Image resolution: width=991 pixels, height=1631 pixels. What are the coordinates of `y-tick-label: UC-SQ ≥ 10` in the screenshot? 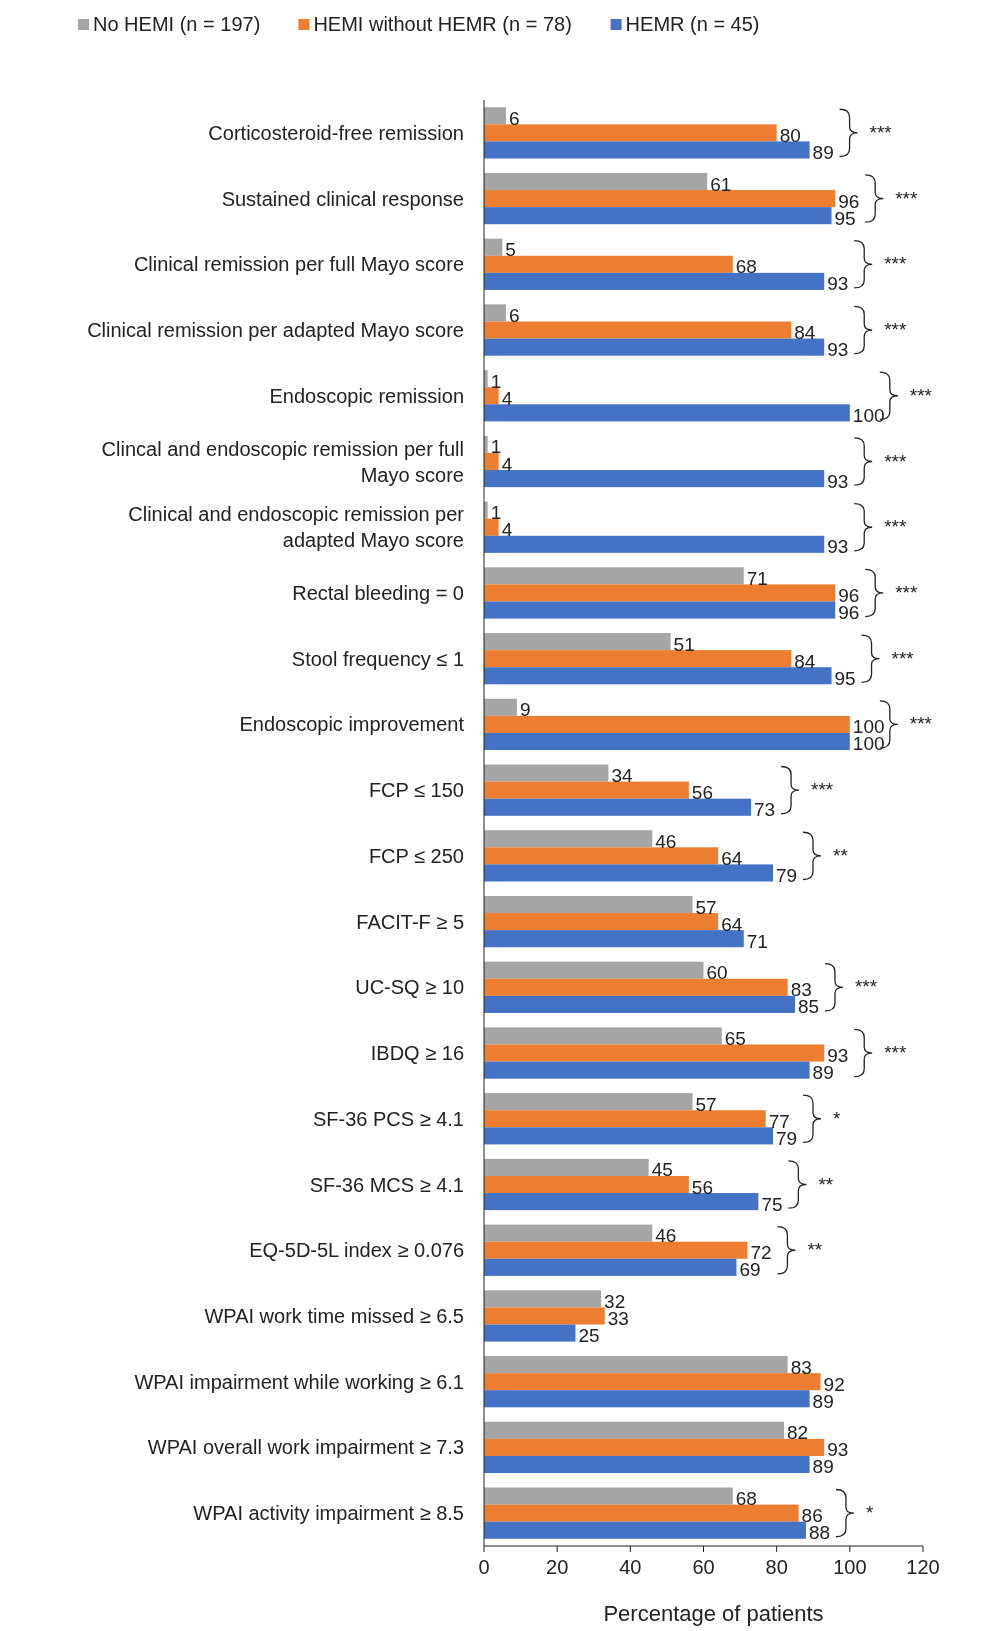 It's located at (409, 987).